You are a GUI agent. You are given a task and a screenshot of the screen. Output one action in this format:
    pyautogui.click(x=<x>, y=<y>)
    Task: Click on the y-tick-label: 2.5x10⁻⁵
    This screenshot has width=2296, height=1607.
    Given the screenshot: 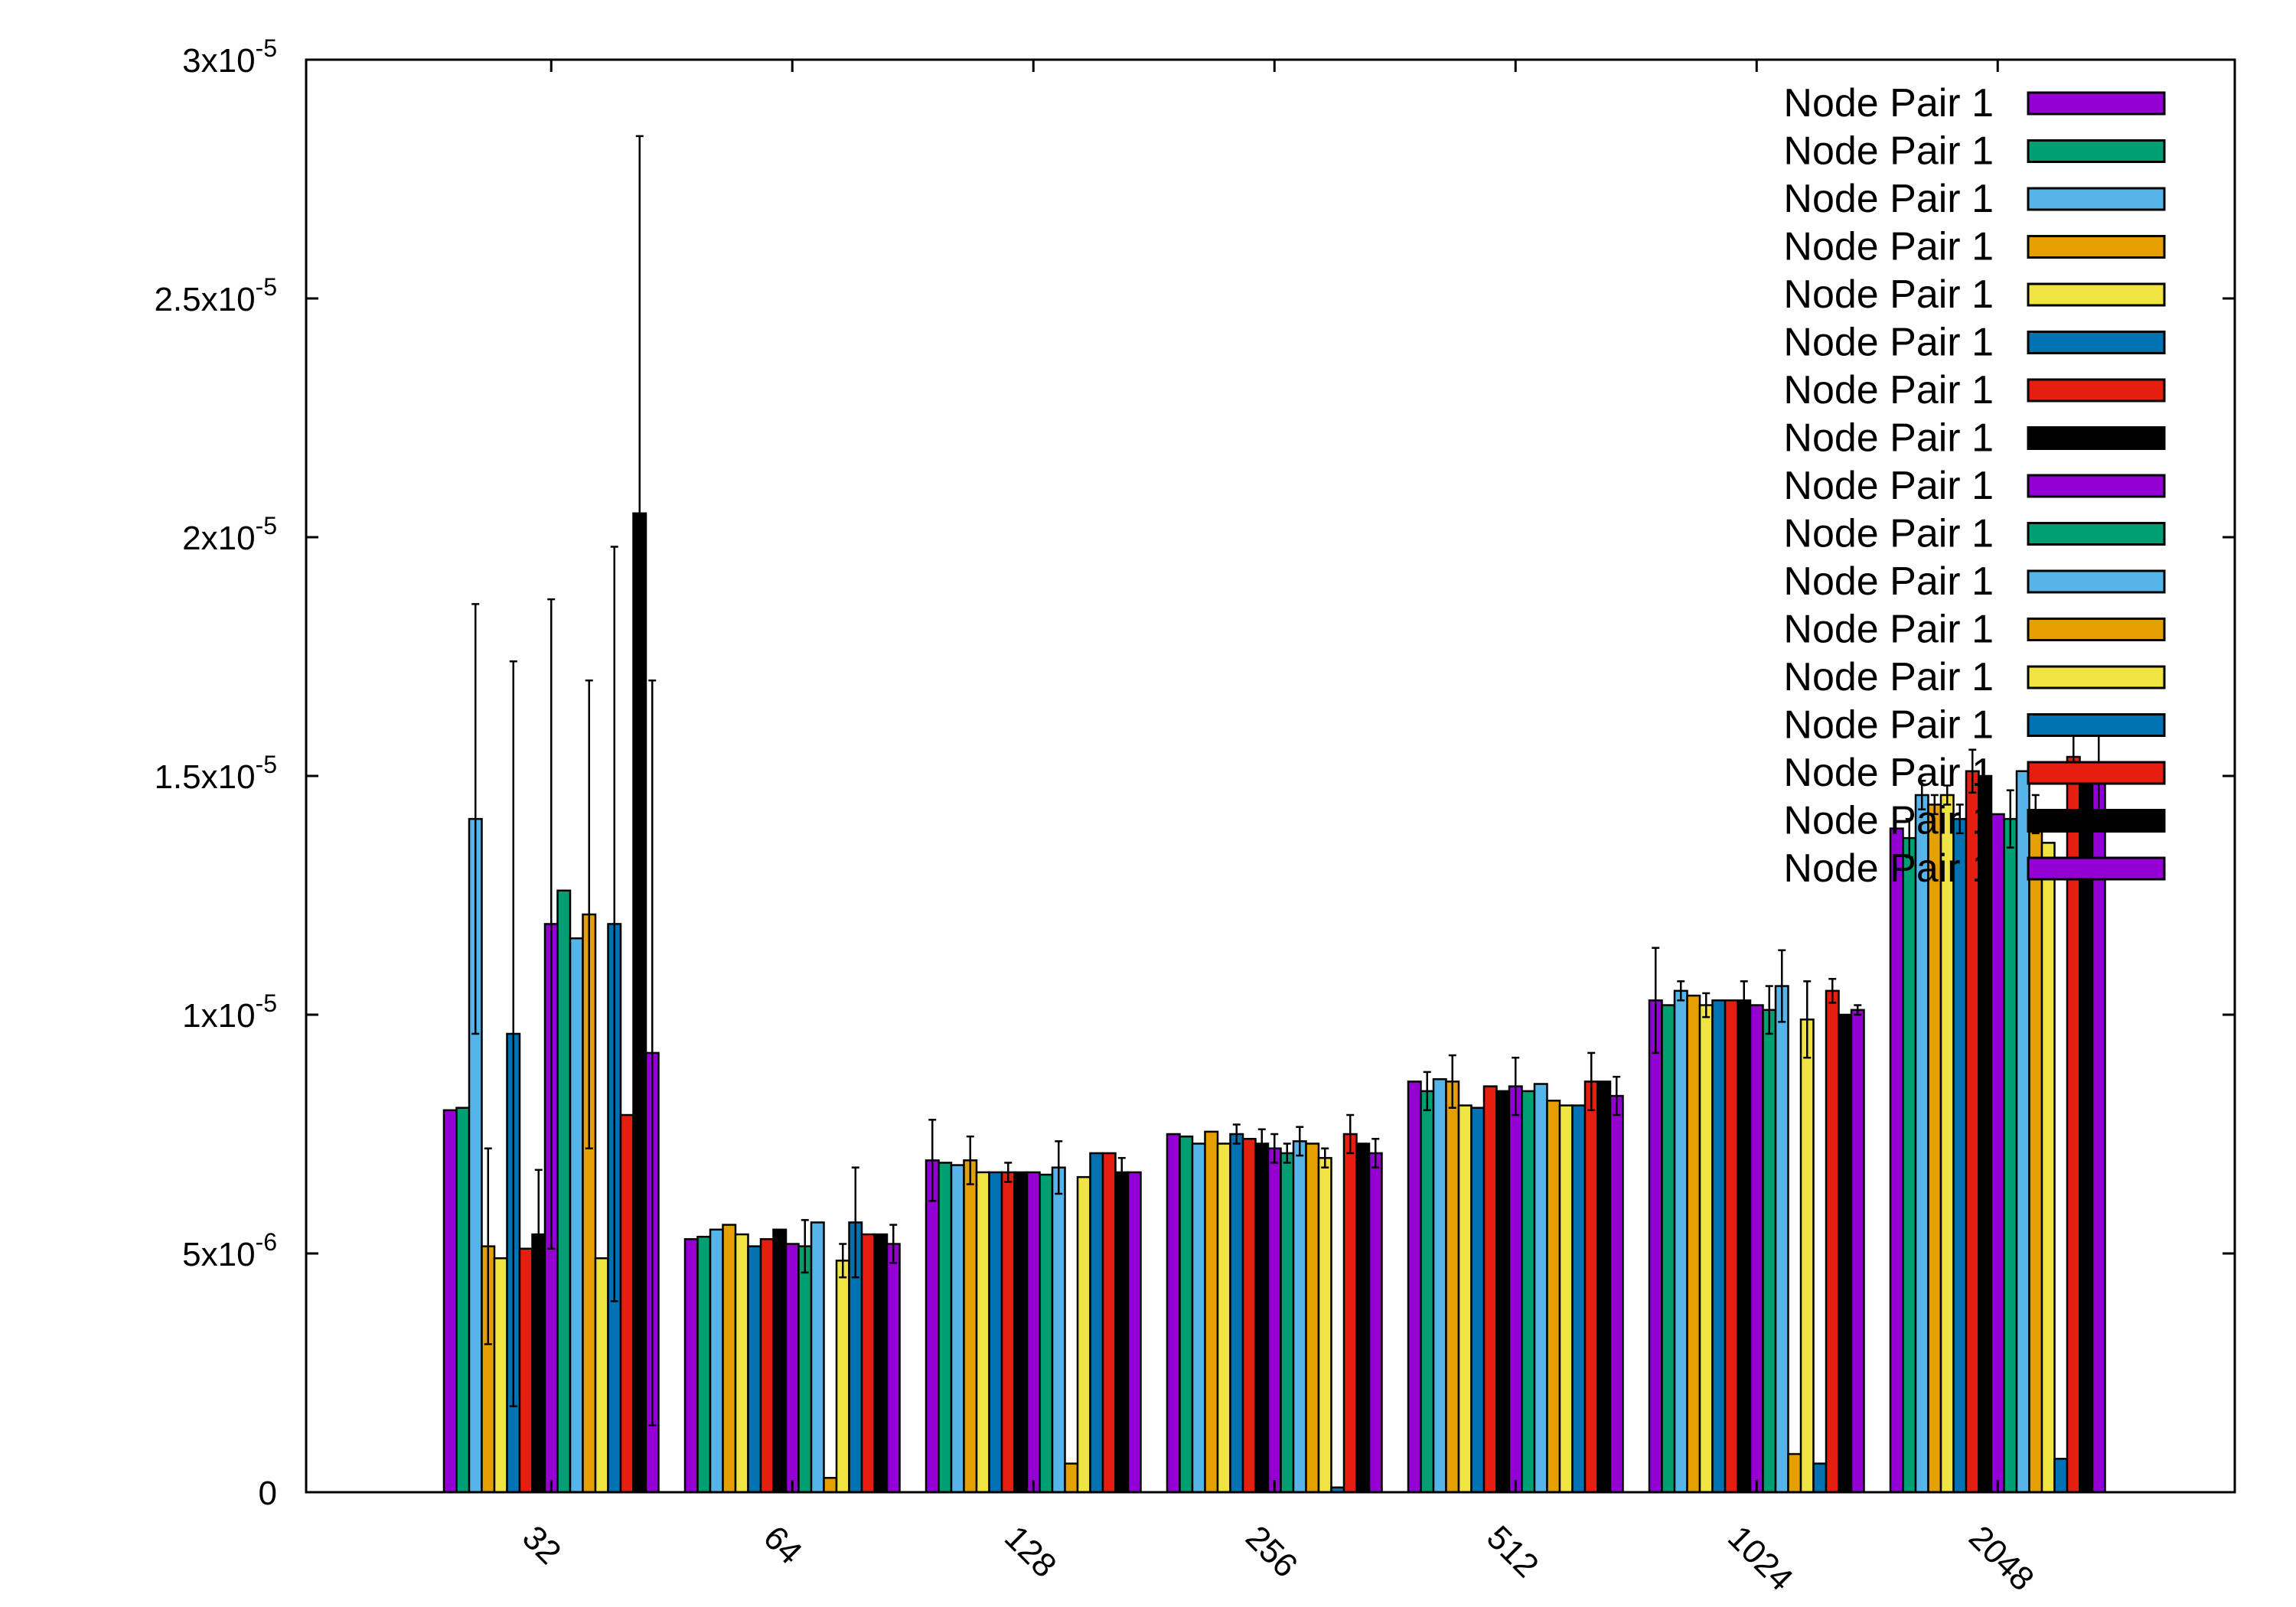 What is the action you would take?
    pyautogui.click(x=215, y=295)
    